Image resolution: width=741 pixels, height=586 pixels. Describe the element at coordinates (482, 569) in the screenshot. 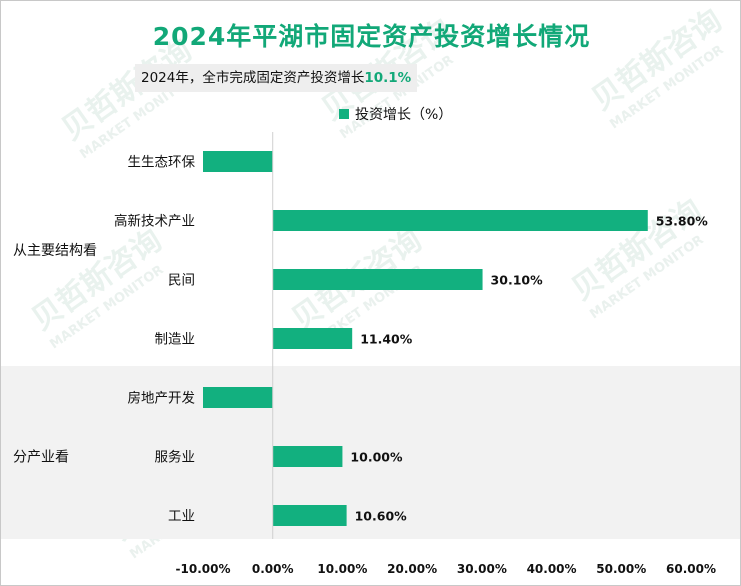

I see `x-tick-label-4: 30.00%` at that location.